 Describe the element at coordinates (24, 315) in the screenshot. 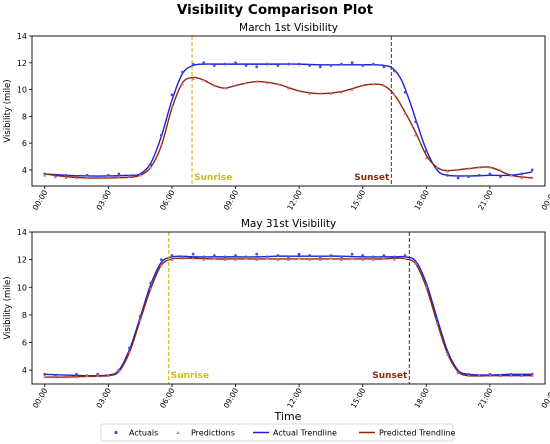

I see `y-tick-label: 8` at that location.